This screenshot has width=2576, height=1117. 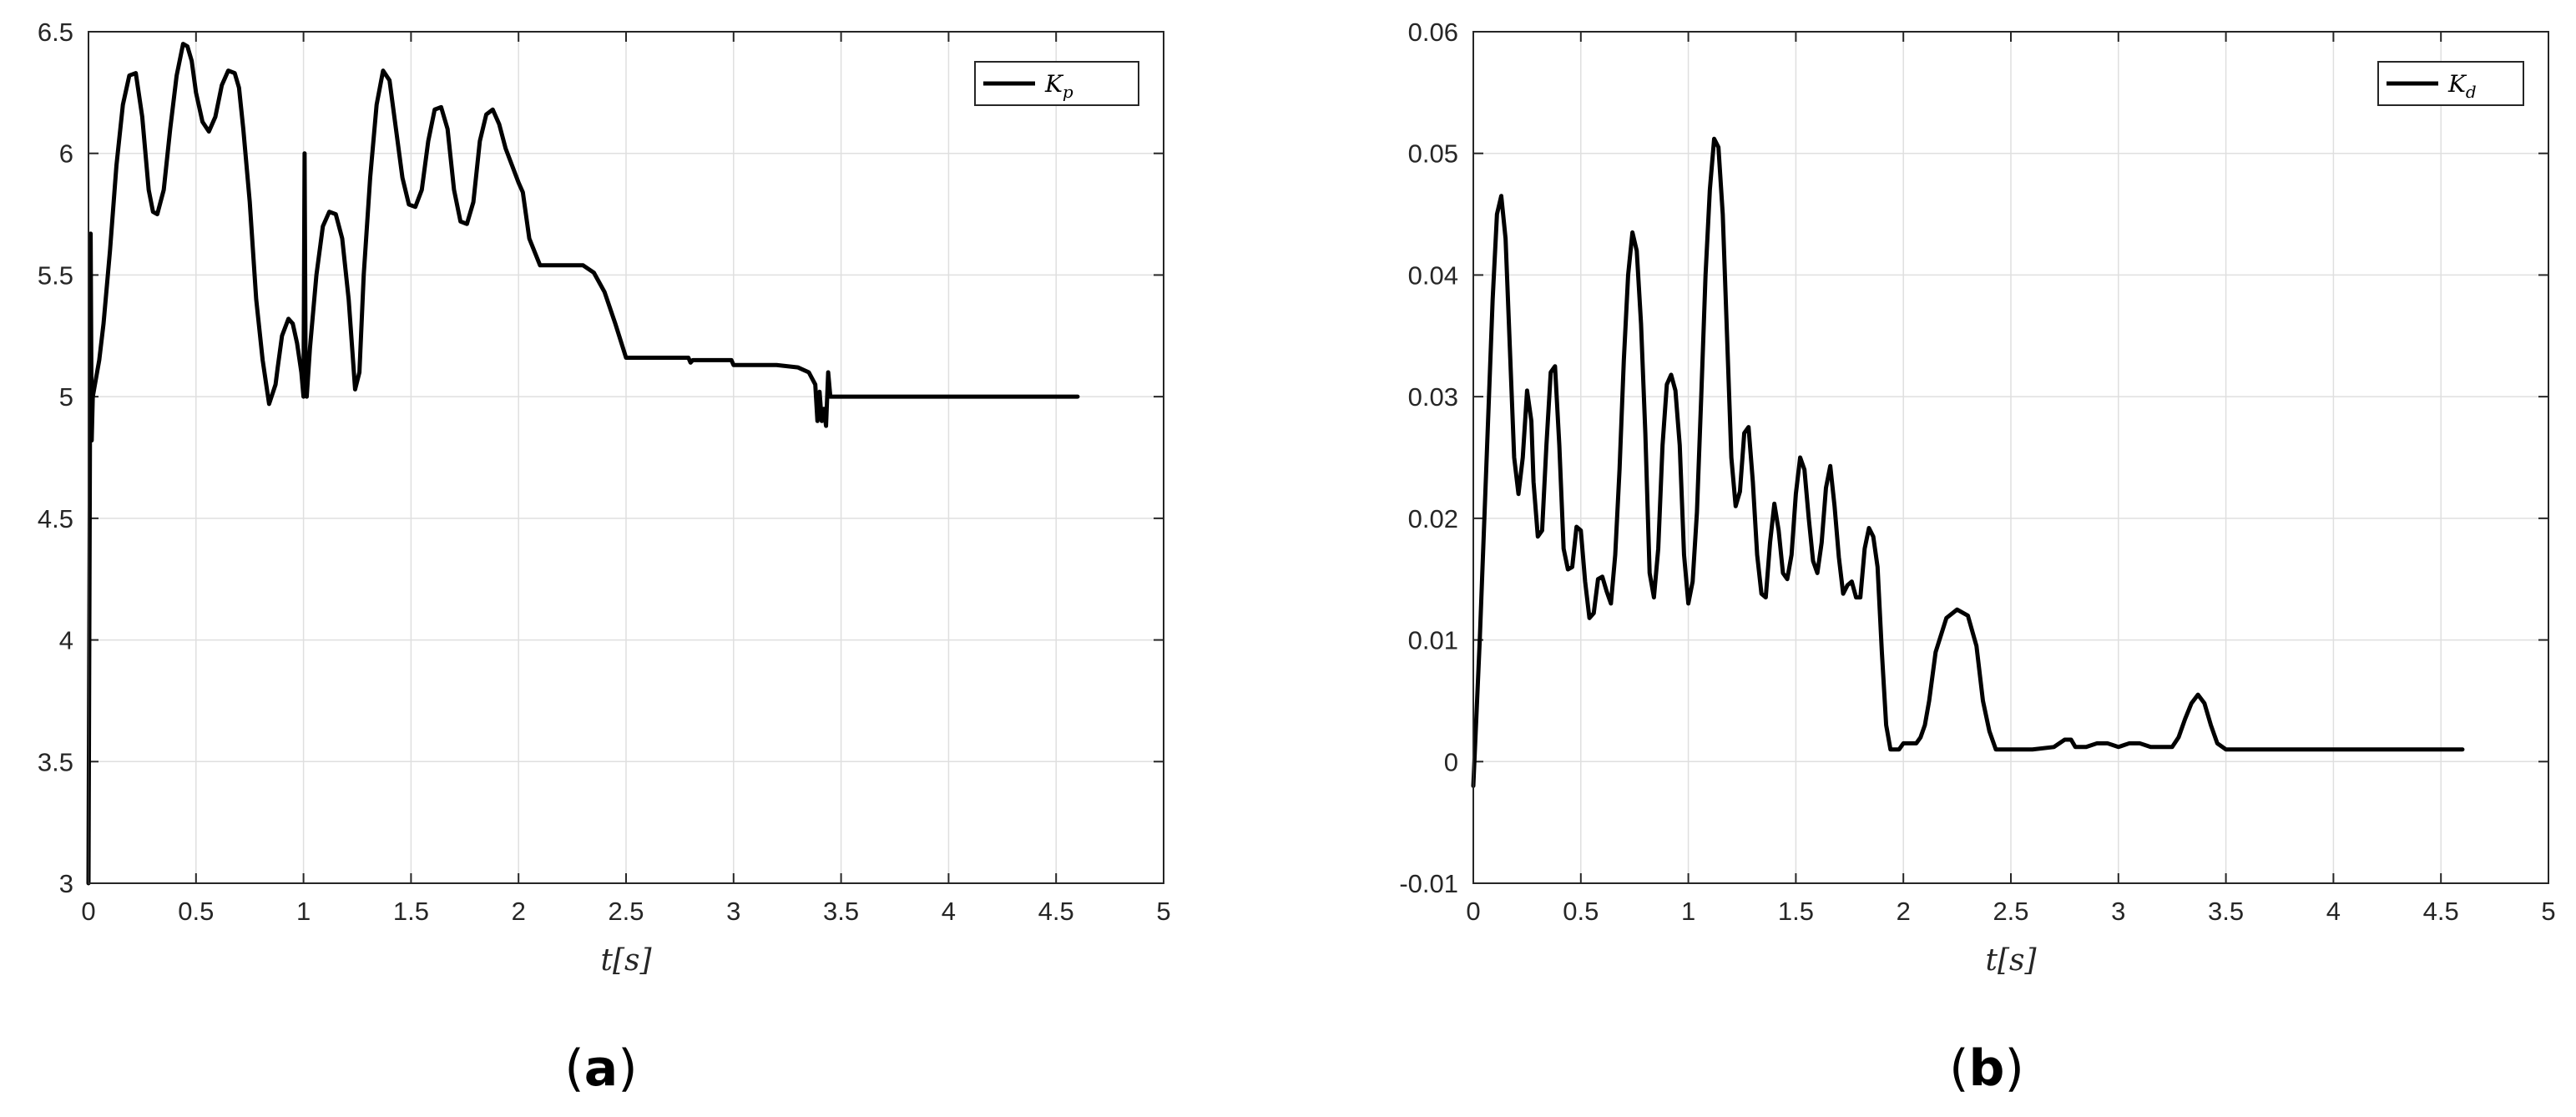 What do you see at coordinates (66, 154) in the screenshot?
I see `y-tick-label: 6` at bounding box center [66, 154].